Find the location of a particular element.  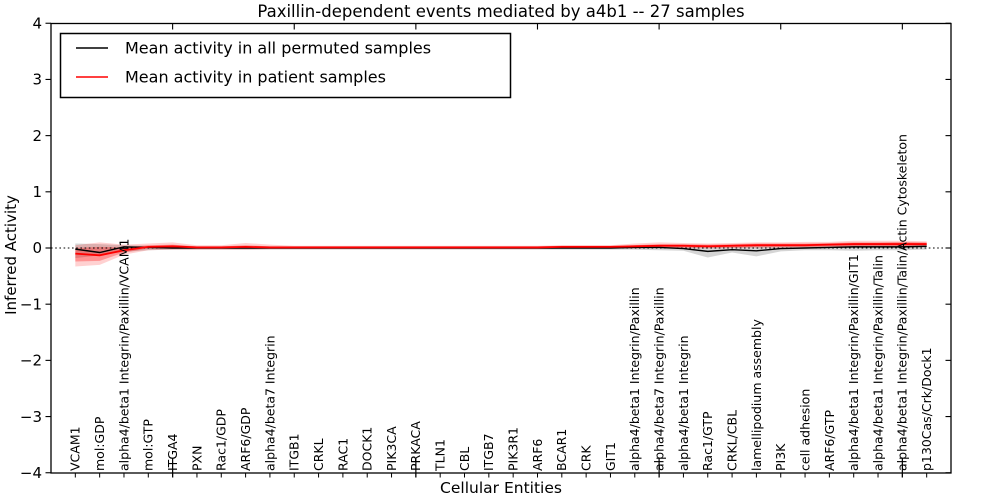

x-tick-label: lamellipodium assembly is located at coordinates (756, 395).